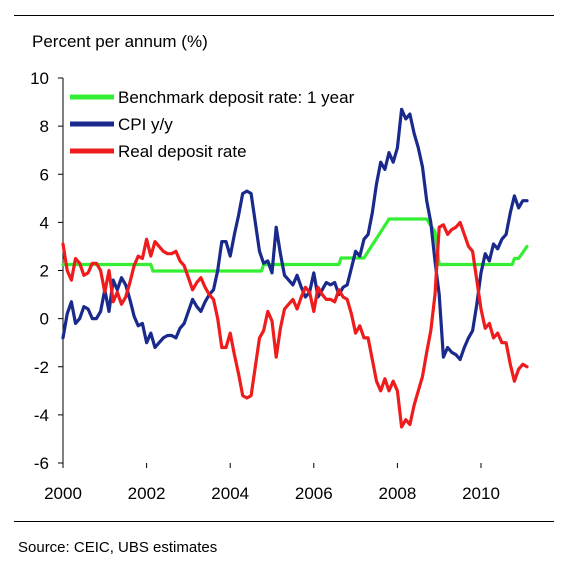 The width and height of the screenshot is (578, 563). Describe the element at coordinates (41, 367) in the screenshot. I see `y-tick-label: -2` at that location.